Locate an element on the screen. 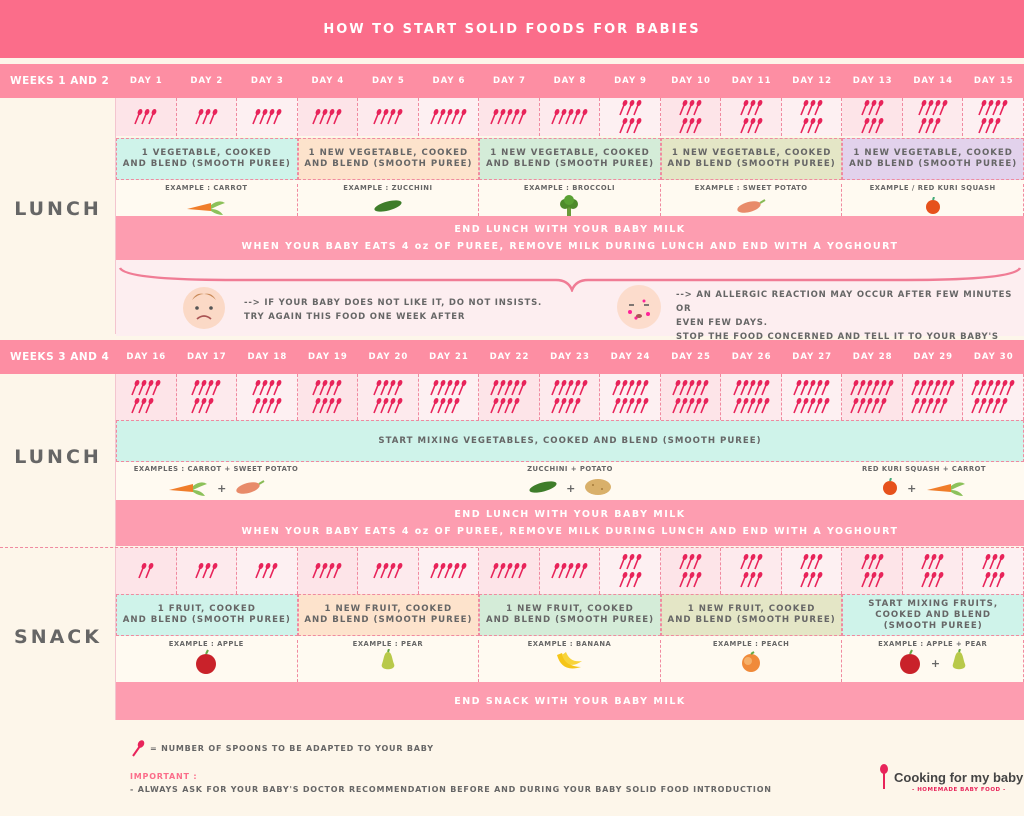  day-header: DAY 18 is located at coordinates (267, 357).